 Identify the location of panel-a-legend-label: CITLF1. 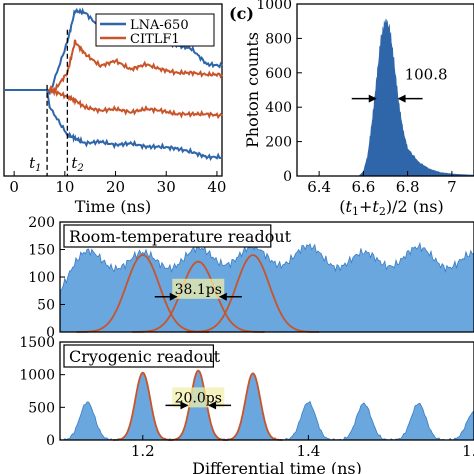
(155, 39).